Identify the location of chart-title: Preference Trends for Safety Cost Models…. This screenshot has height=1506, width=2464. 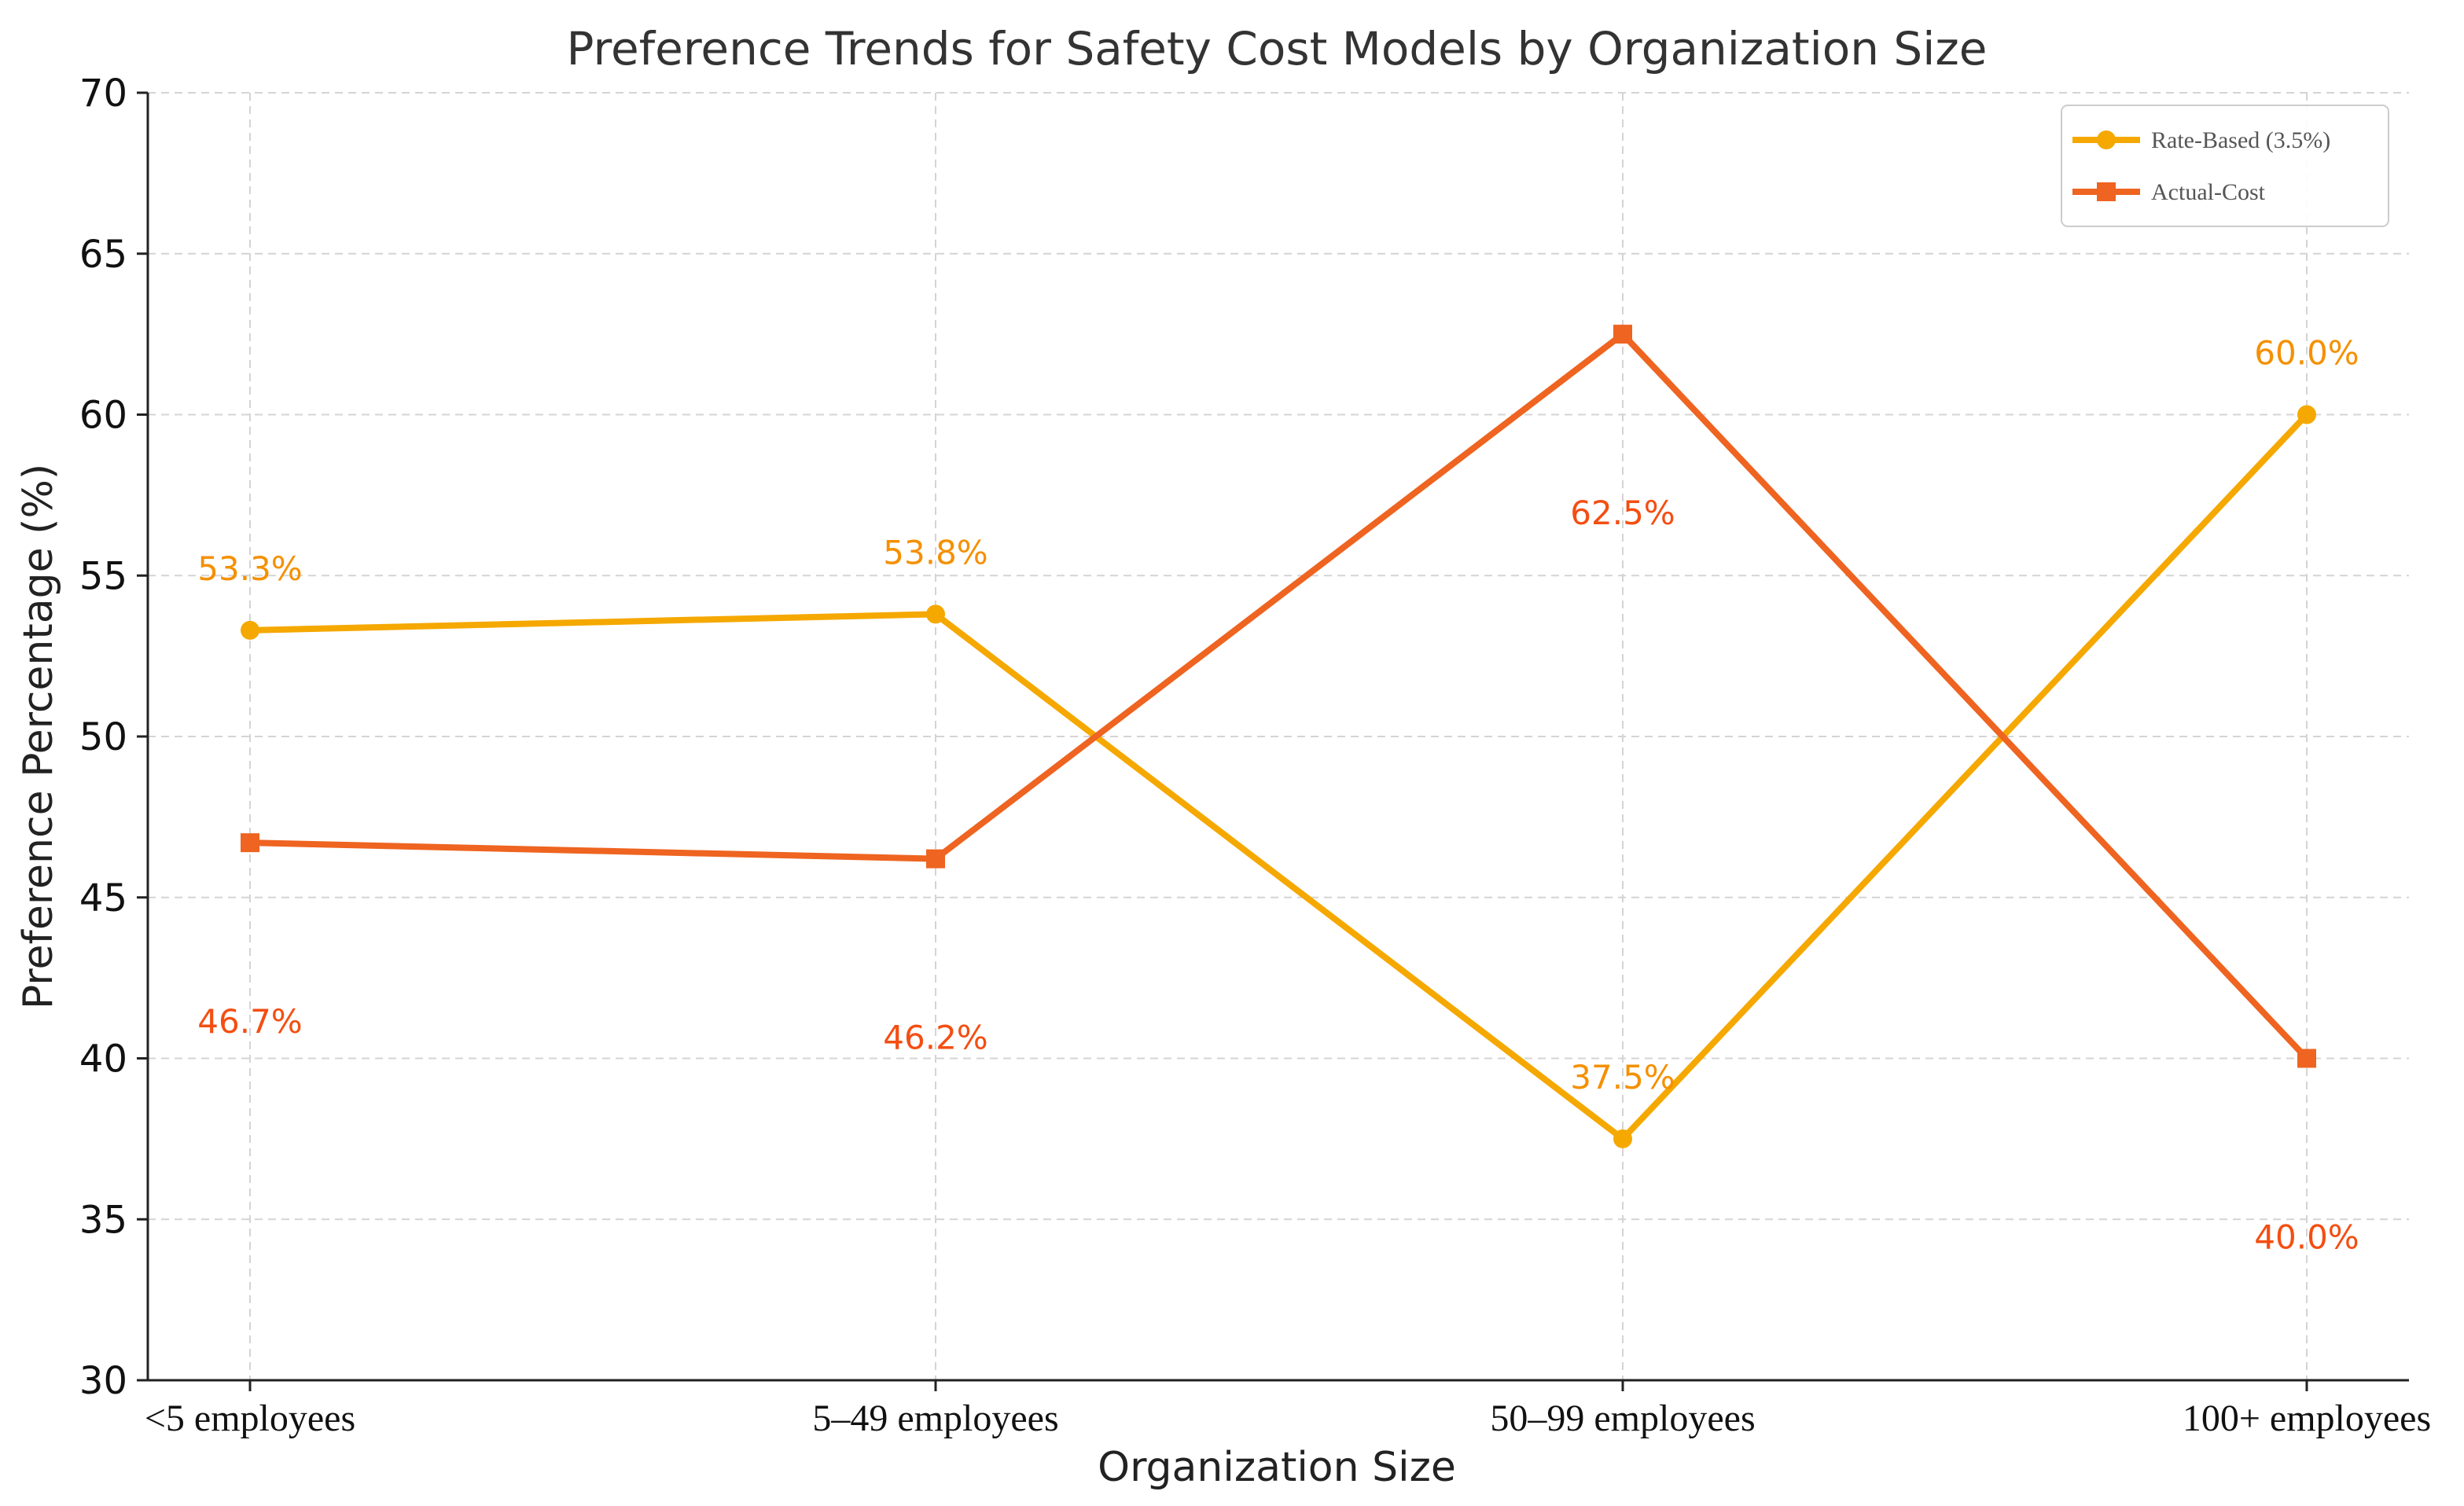
(1277, 49).